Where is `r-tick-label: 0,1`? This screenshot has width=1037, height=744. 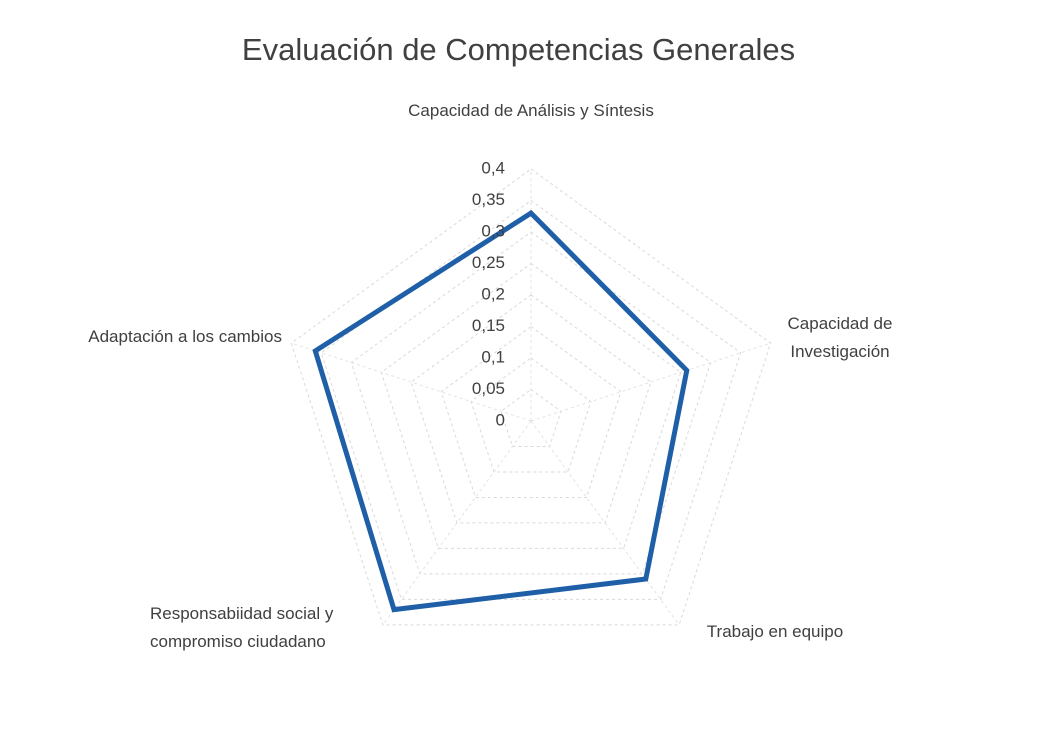 r-tick-label: 0,1 is located at coordinates (493, 356).